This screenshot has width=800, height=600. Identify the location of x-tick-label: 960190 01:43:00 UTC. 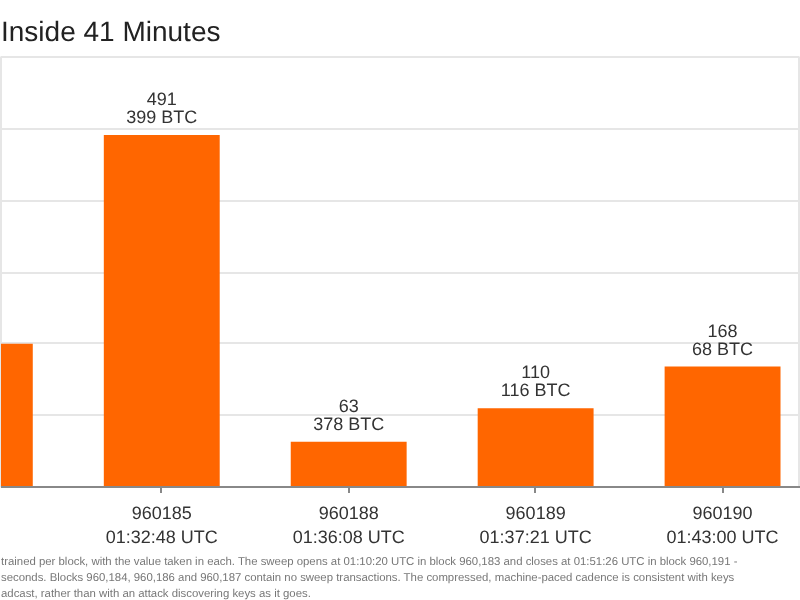
(723, 525).